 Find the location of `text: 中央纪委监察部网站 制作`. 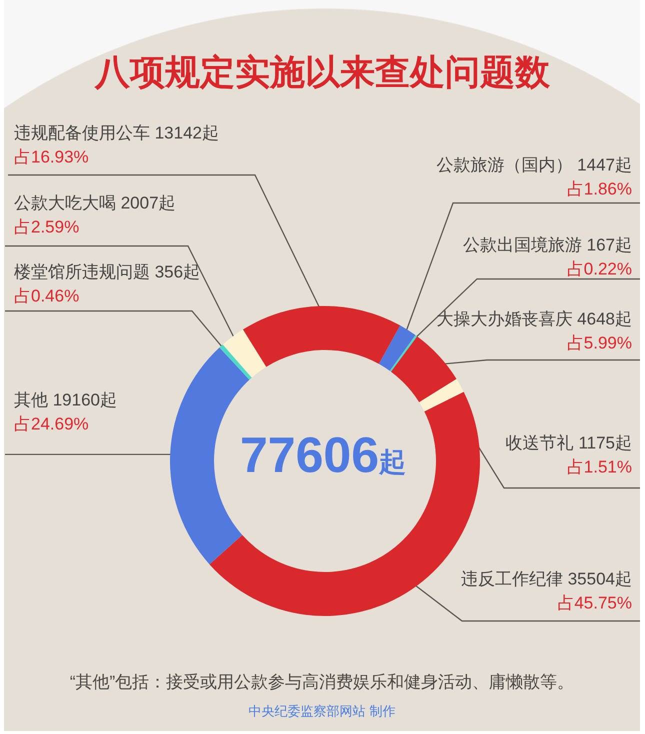

text: 中央纪委监察部网站 制作 is located at coordinates (322, 711).